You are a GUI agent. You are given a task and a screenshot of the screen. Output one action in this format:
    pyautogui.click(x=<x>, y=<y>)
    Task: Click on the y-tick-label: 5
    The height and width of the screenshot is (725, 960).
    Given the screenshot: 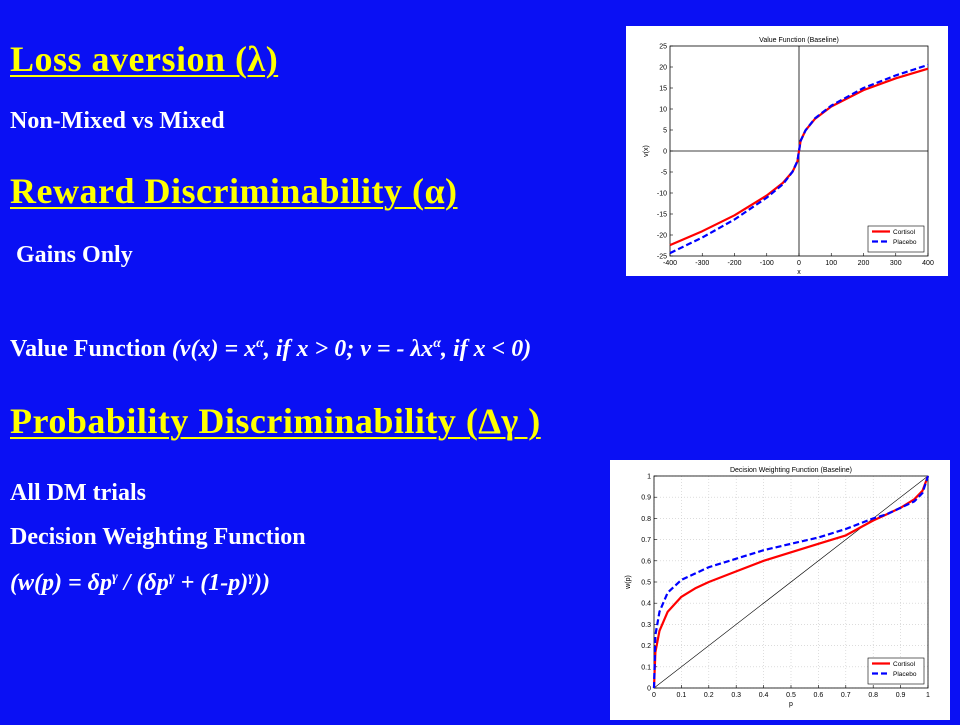 What is the action you would take?
    pyautogui.click(x=665, y=131)
    